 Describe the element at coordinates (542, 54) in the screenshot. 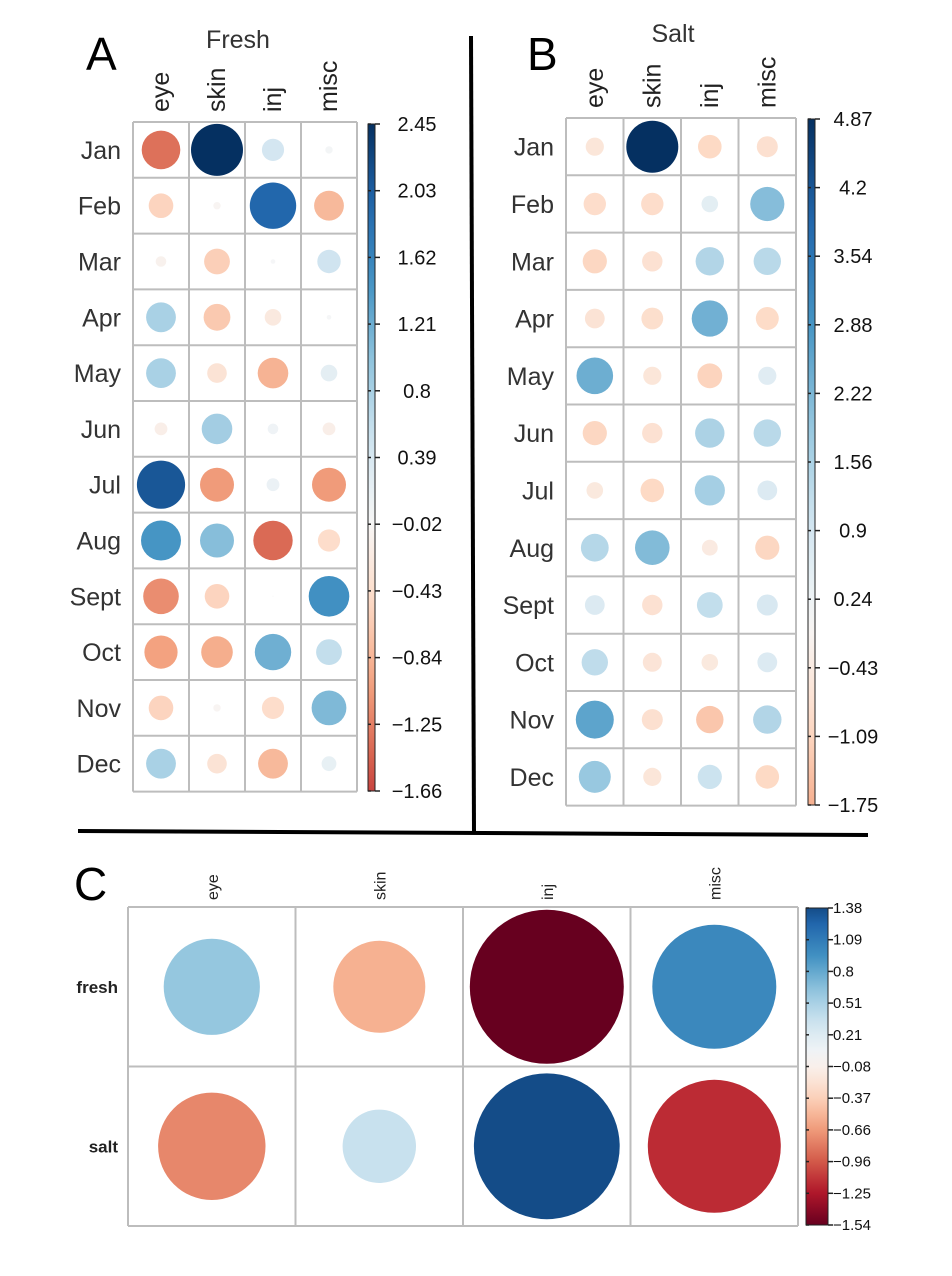

I see `panel-letter-b: B` at that location.